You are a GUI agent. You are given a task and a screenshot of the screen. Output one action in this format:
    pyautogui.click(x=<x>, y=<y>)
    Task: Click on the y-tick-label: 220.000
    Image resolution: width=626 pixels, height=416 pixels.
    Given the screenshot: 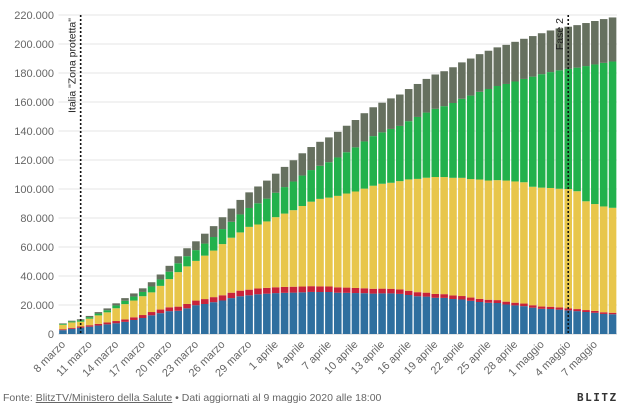 What is the action you would take?
    pyautogui.click(x=34, y=16)
    